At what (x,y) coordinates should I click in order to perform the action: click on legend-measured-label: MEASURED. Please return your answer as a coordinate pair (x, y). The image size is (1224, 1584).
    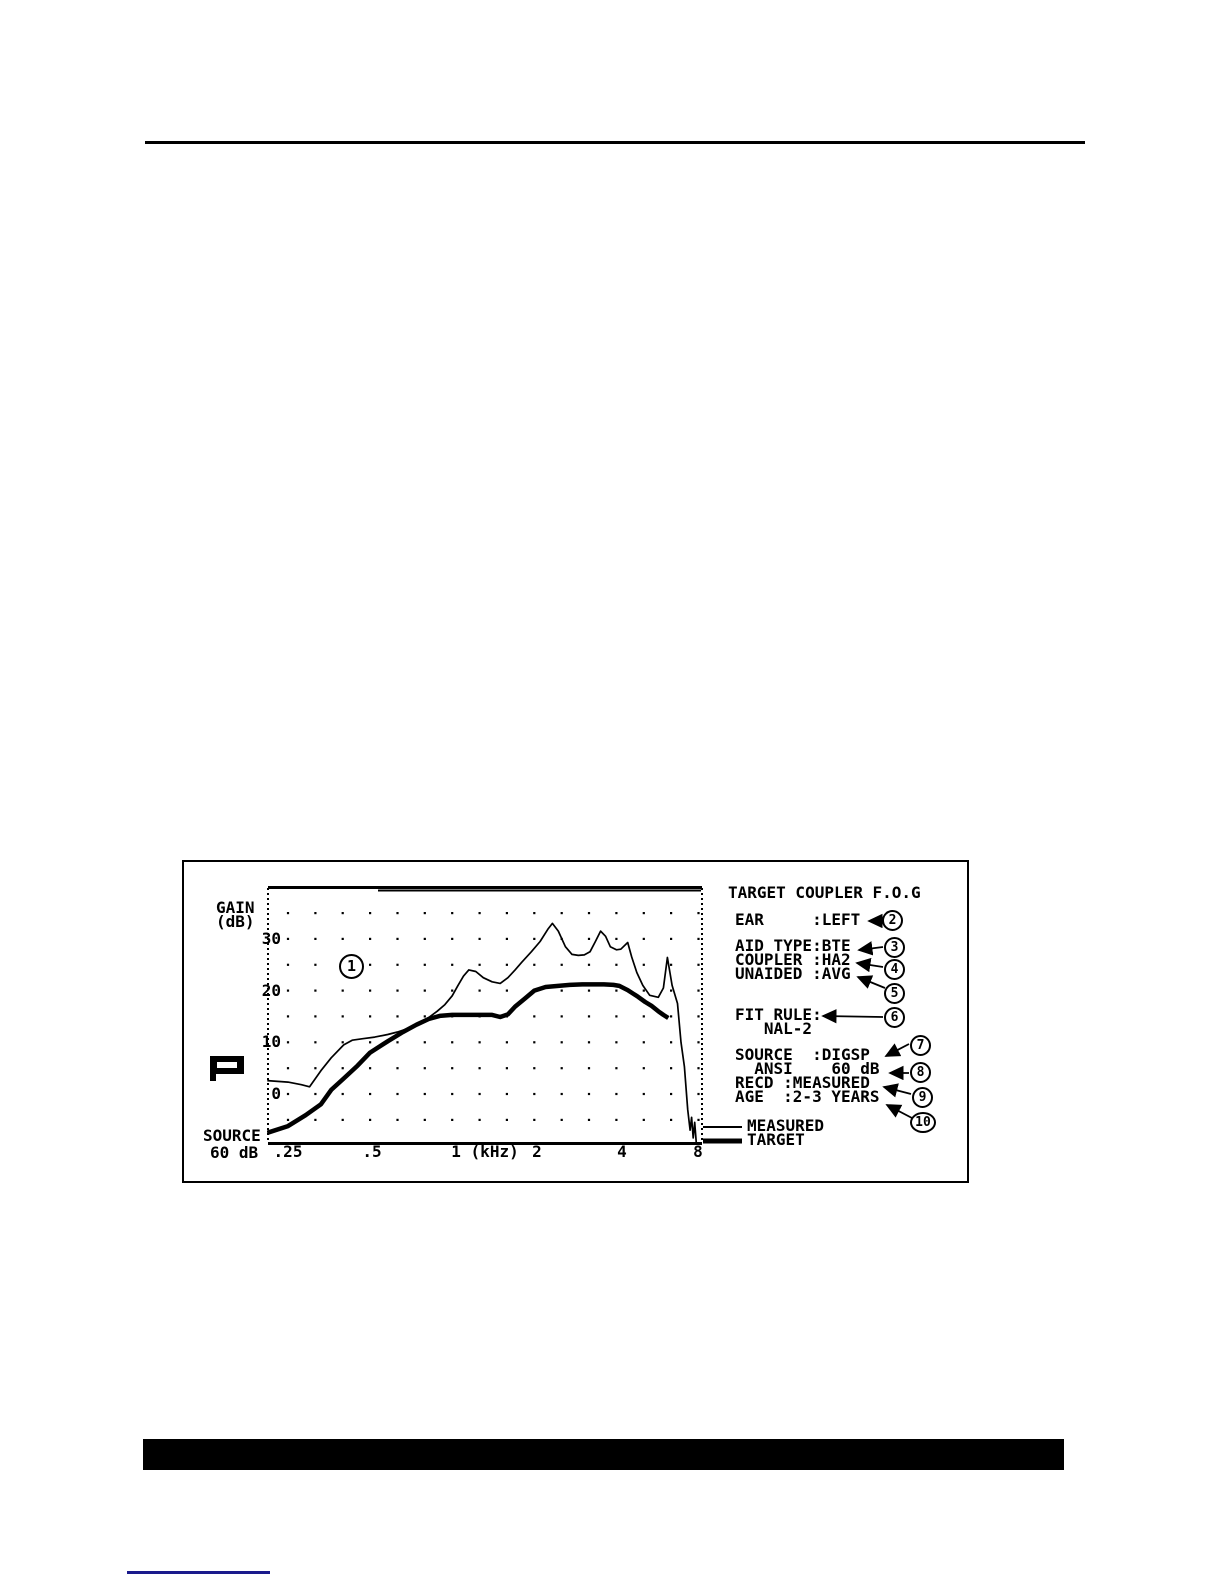
    Looking at the image, I should click on (786, 1125).